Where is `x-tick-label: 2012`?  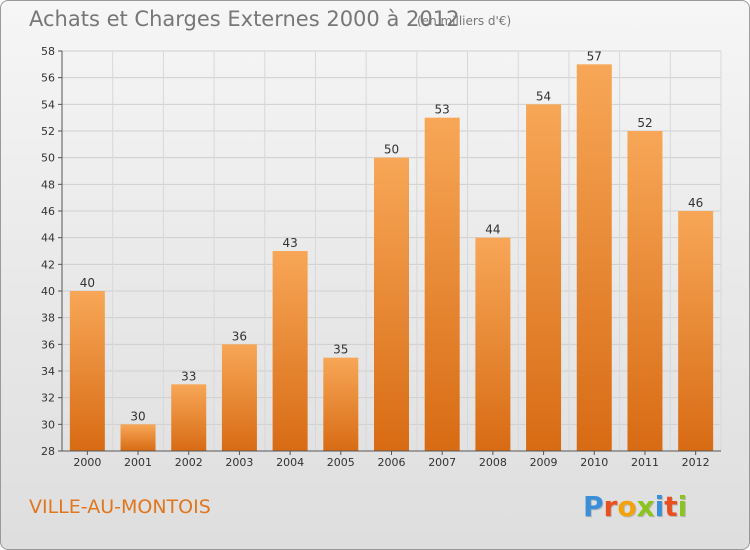 x-tick-label: 2012 is located at coordinates (696, 462).